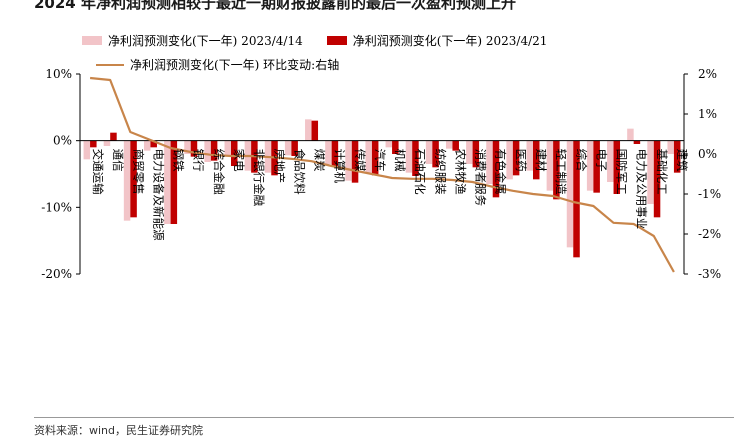  Describe the element at coordinates (409, 156) in the screenshot. I see `bar-series-1-石油石化` at that location.